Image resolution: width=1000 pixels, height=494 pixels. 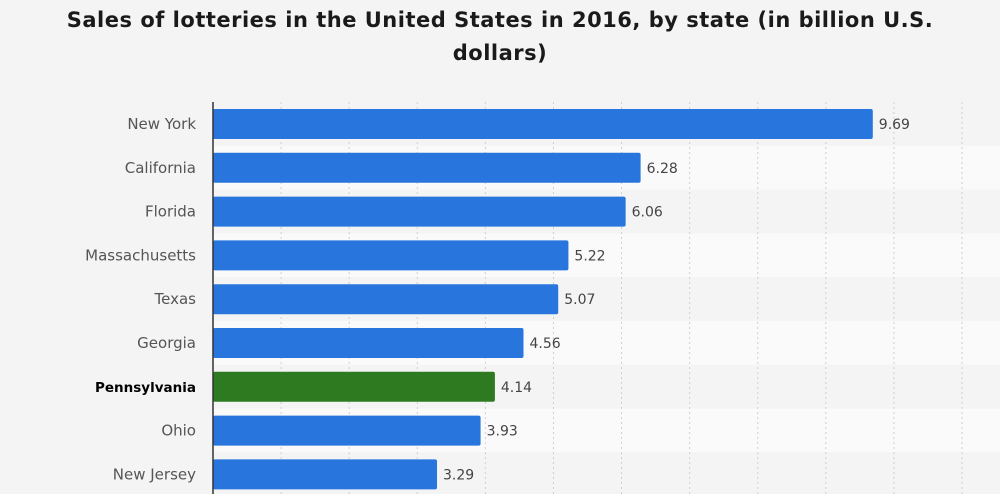 What do you see at coordinates (544, 344) in the screenshot?
I see `value-label: 4.56` at bounding box center [544, 344].